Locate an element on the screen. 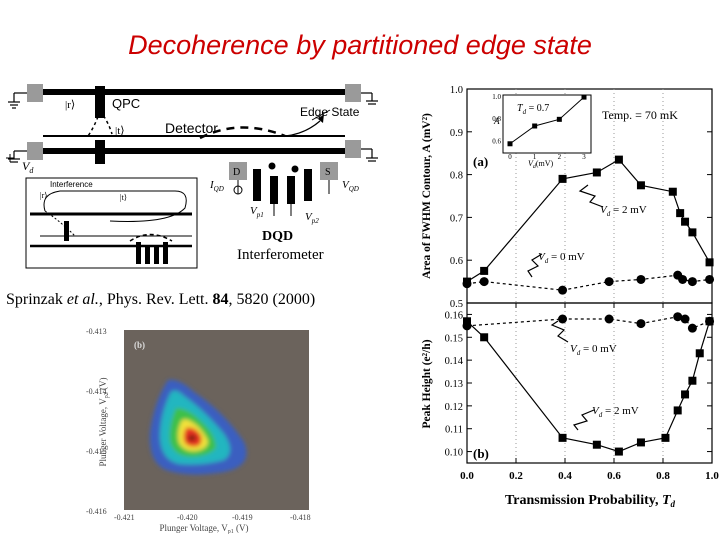 The height and width of the screenshot is (540, 720). source-contact is located at coordinates (329, 171).